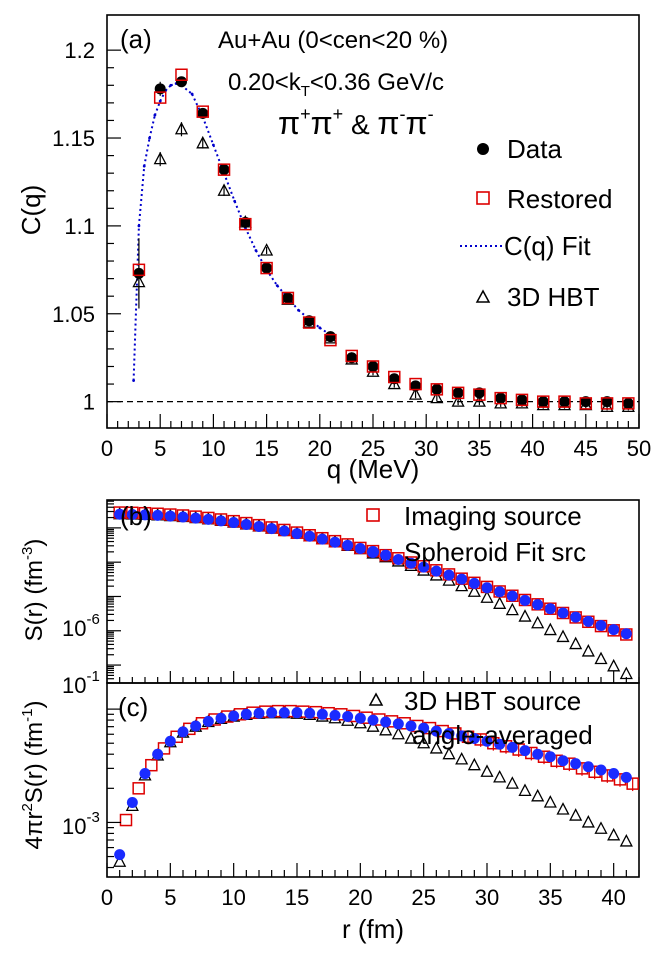  What do you see at coordinates (34, 543) in the screenshot?
I see `panel-b-ylabel-close: )` at bounding box center [34, 543].